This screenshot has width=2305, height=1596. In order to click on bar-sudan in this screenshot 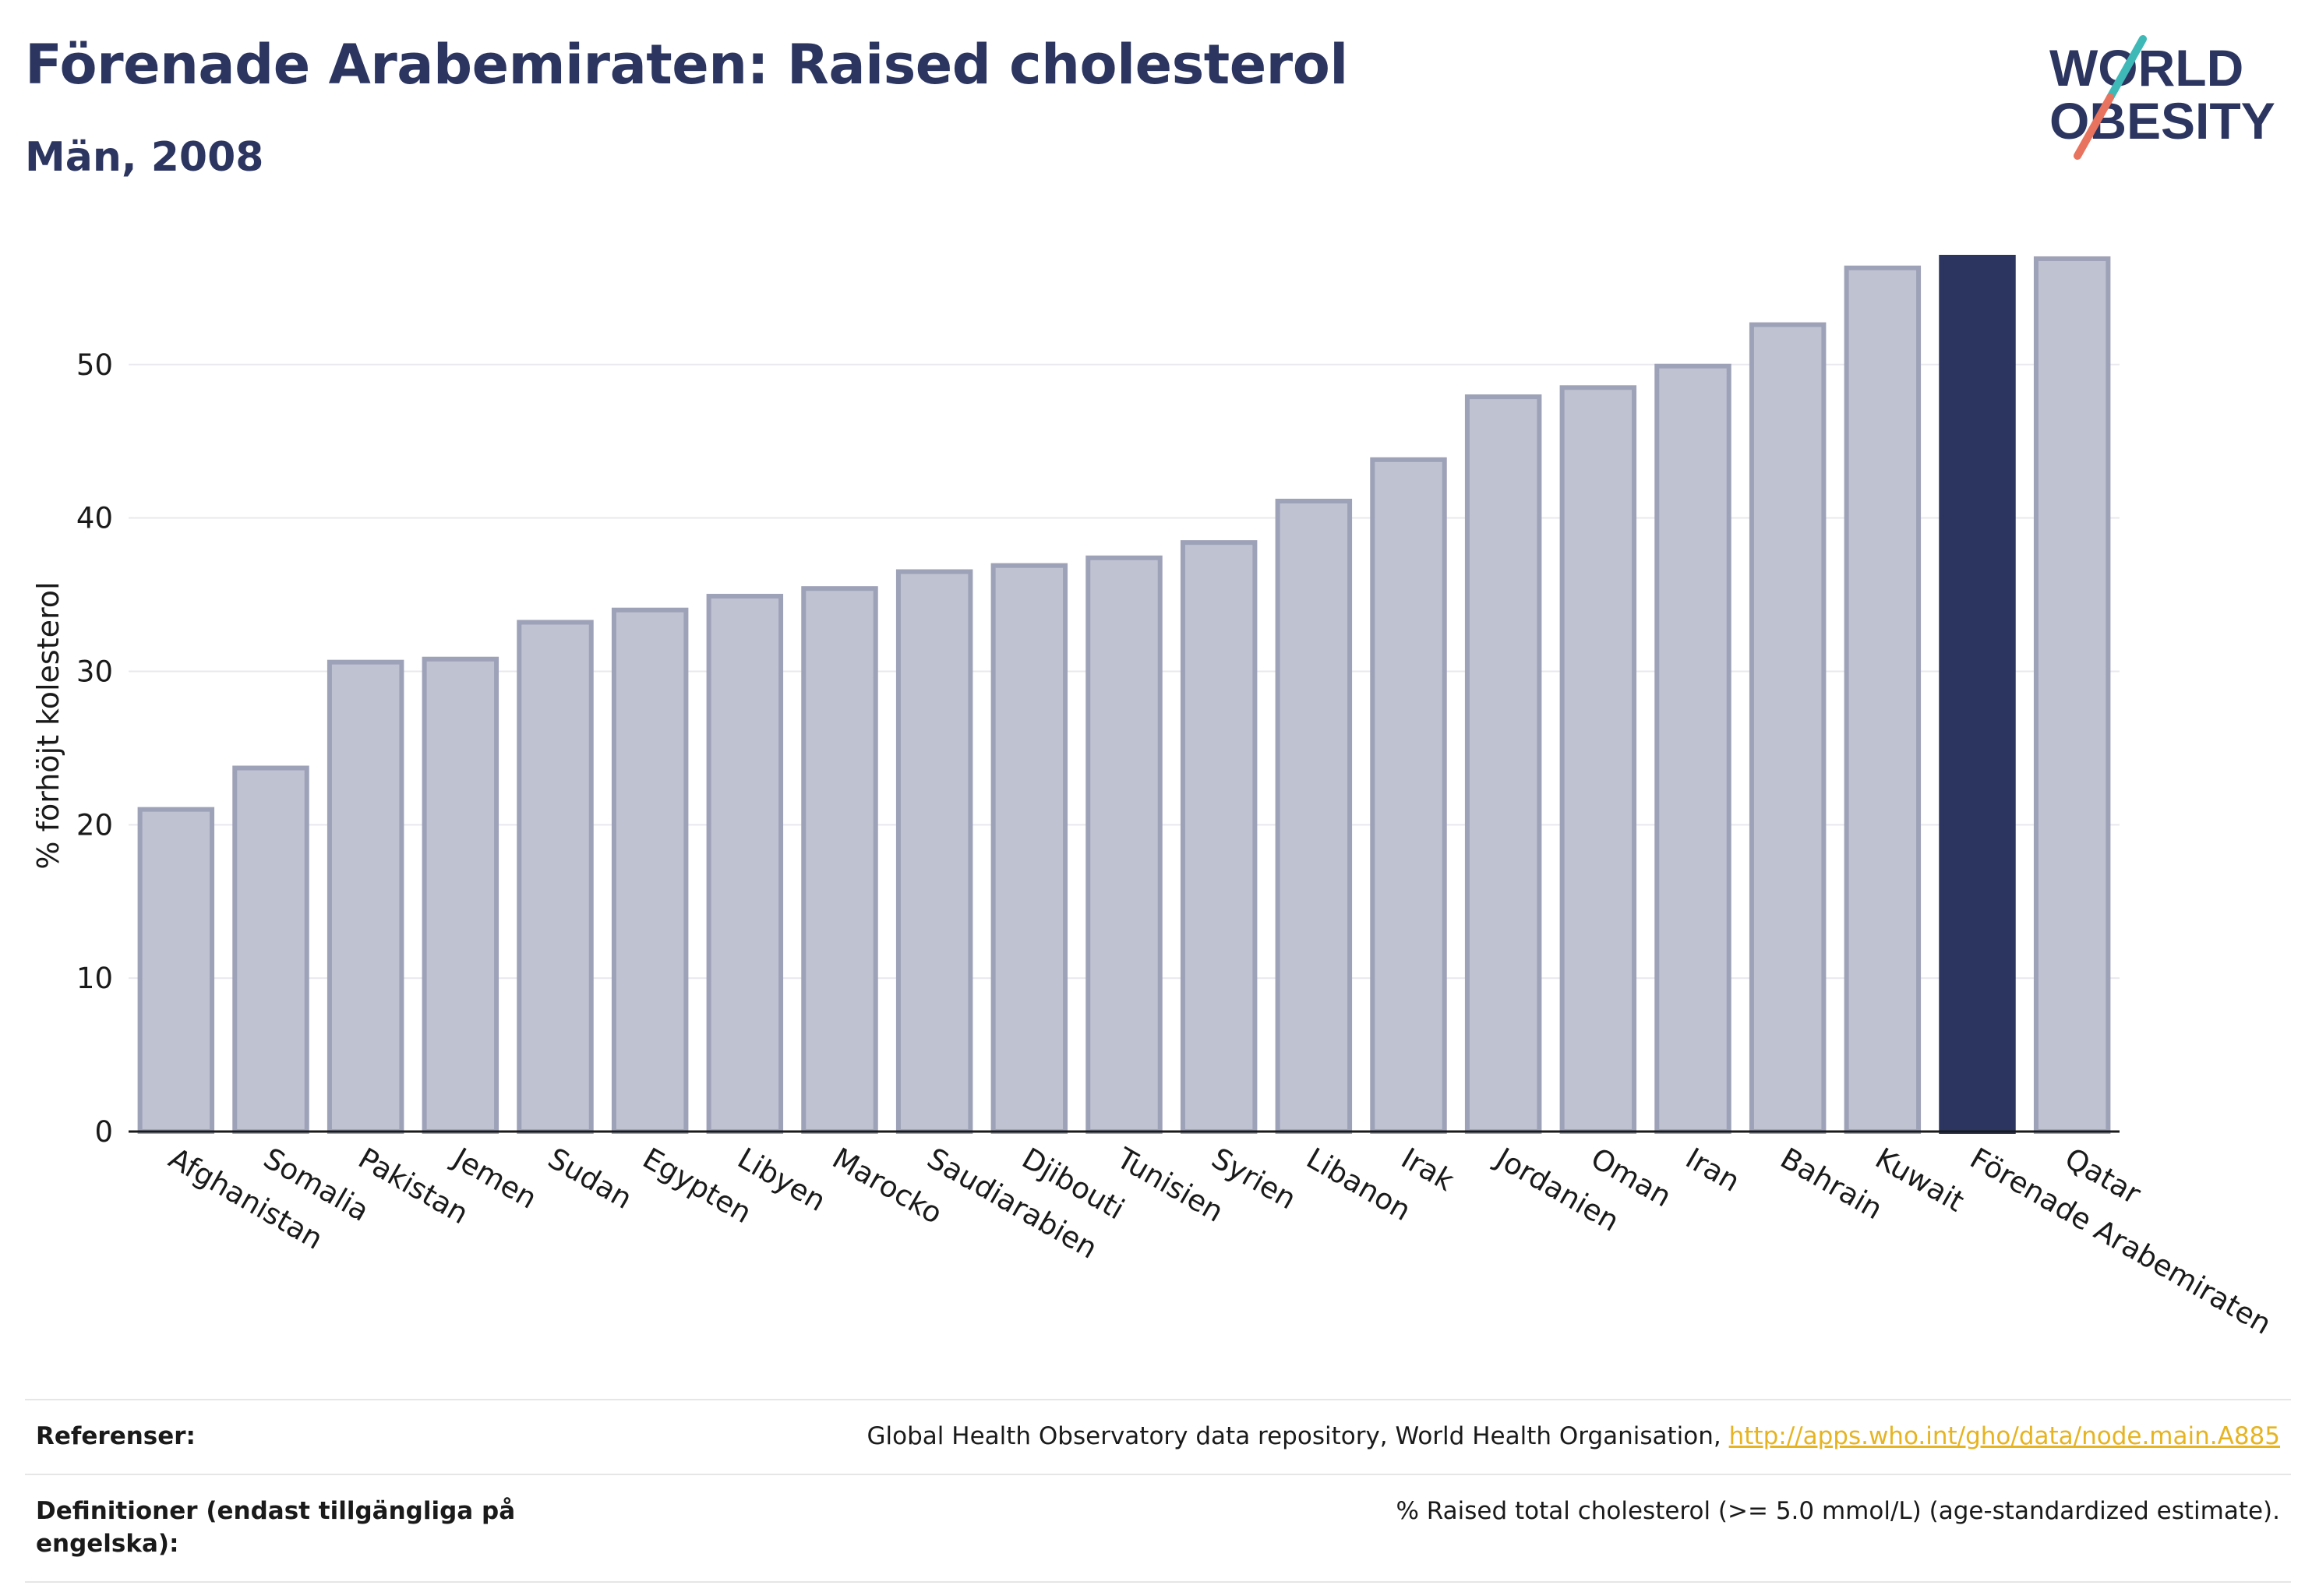, I will do `click(555, 877)`.